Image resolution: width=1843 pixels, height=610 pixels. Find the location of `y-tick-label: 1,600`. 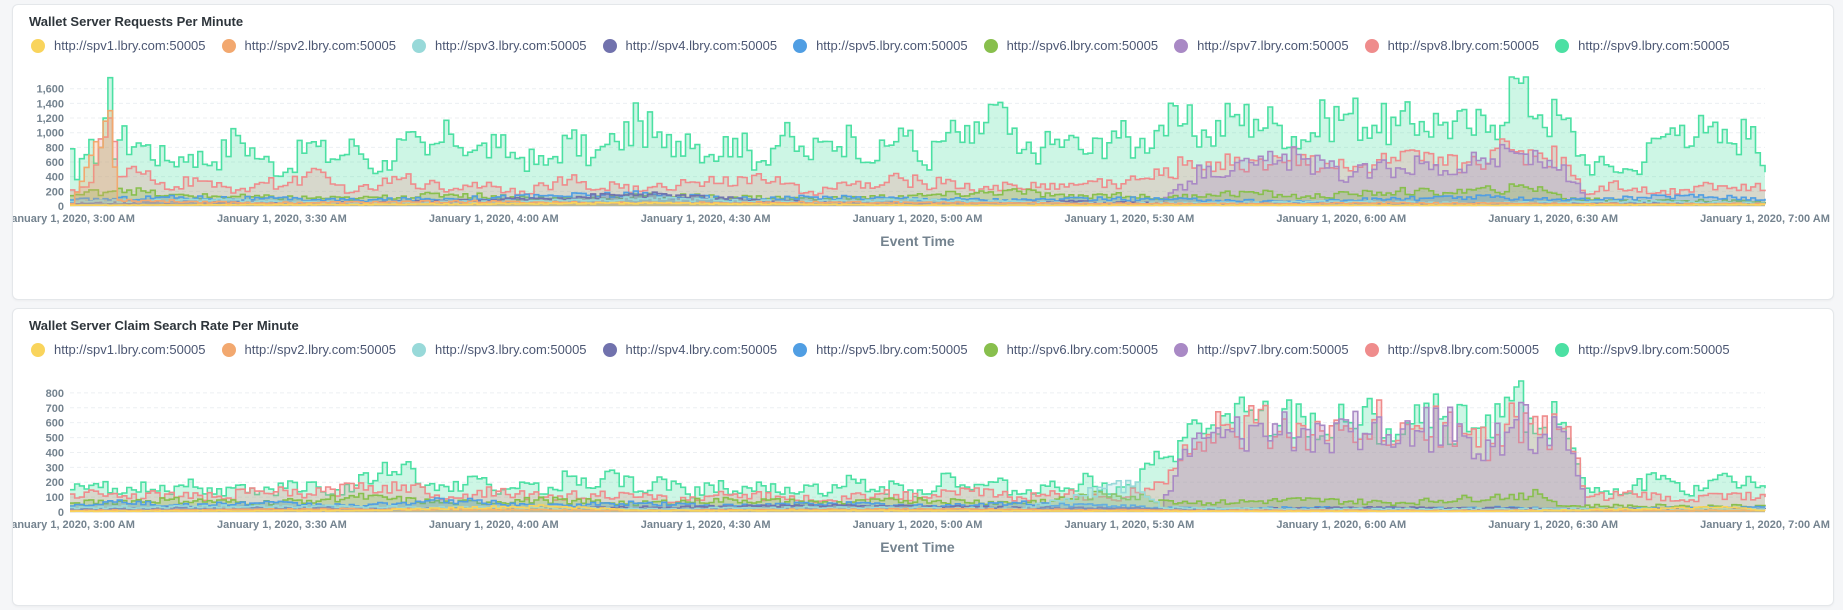

y-tick-label: 1,600 is located at coordinates (50, 90).